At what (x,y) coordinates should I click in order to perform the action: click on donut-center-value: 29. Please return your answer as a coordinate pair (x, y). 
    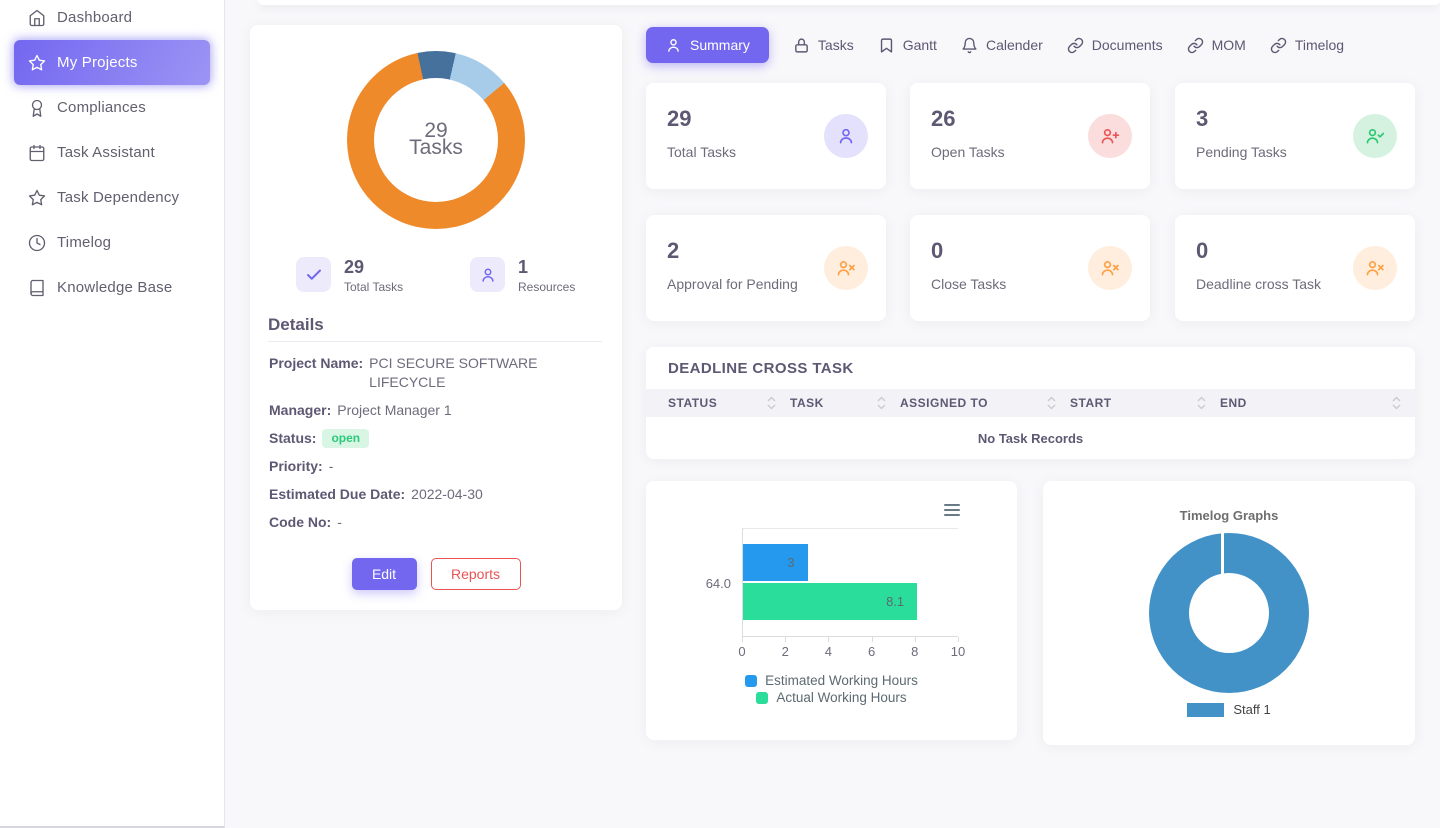
    Looking at the image, I should click on (436, 130).